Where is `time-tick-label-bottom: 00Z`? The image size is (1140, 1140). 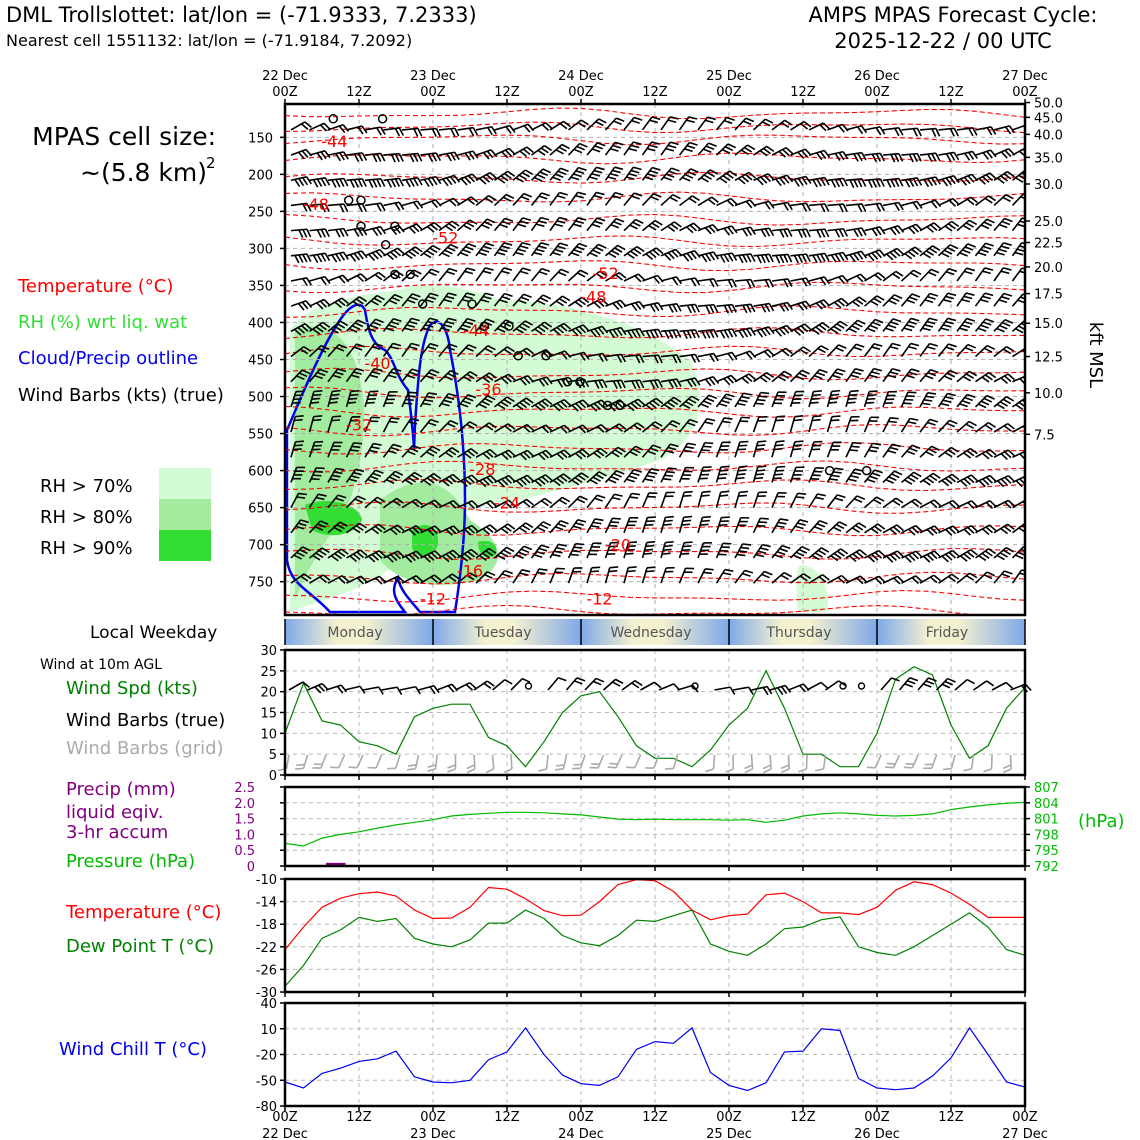
time-tick-label-bottom: 00Z is located at coordinates (433, 1117).